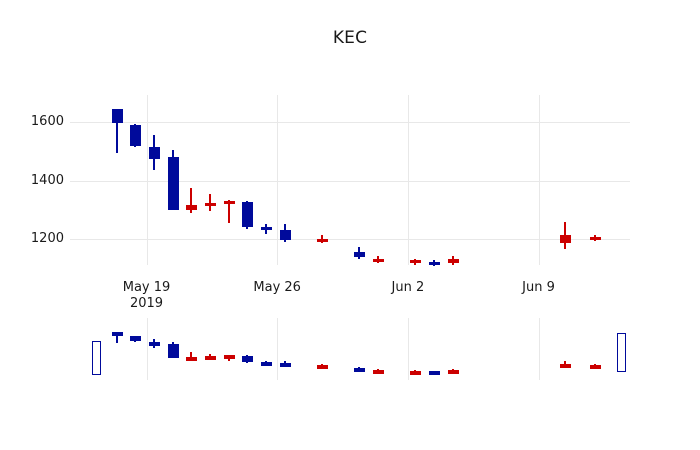  What do you see at coordinates (146, 295) in the screenshot?
I see `x-axis-tick-label: May 19 2019` at bounding box center [146, 295].